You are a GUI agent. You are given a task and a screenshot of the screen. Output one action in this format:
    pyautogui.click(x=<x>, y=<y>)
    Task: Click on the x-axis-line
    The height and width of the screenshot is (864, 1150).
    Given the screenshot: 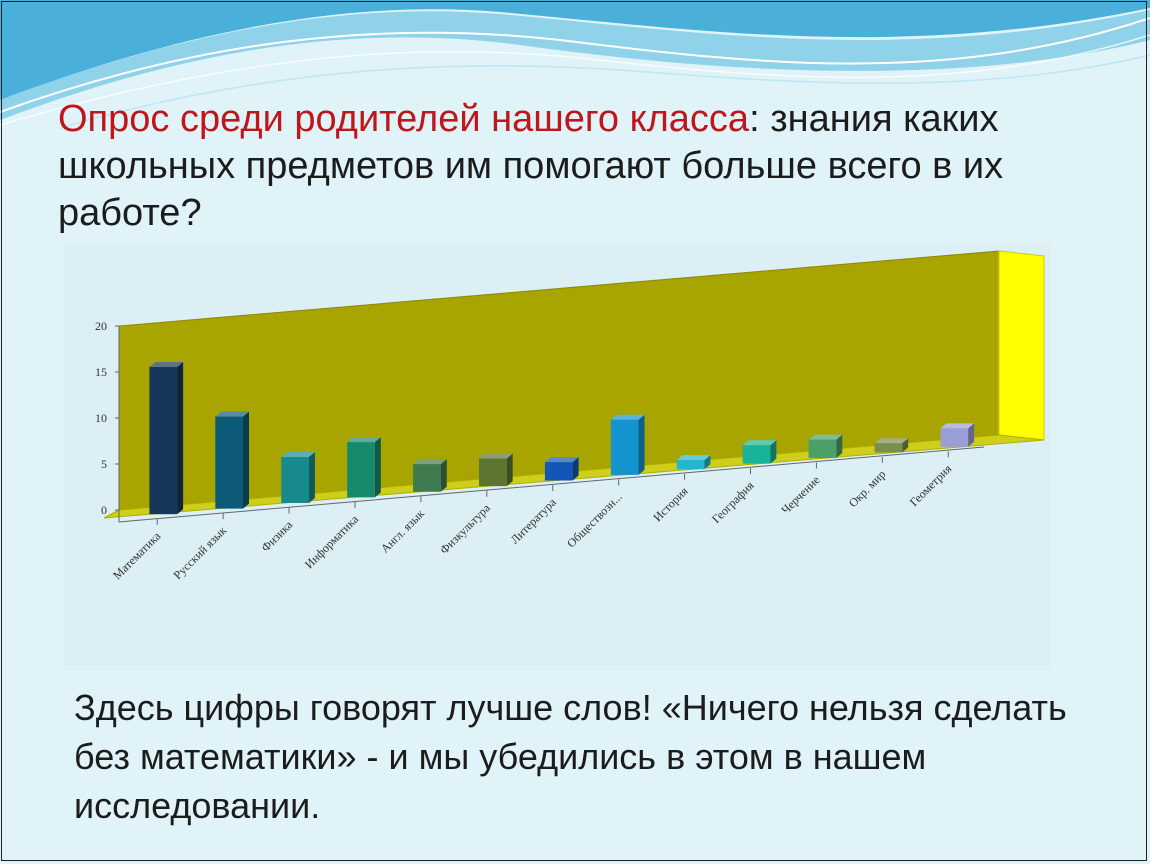 What is the action you would take?
    pyautogui.click(x=551, y=484)
    